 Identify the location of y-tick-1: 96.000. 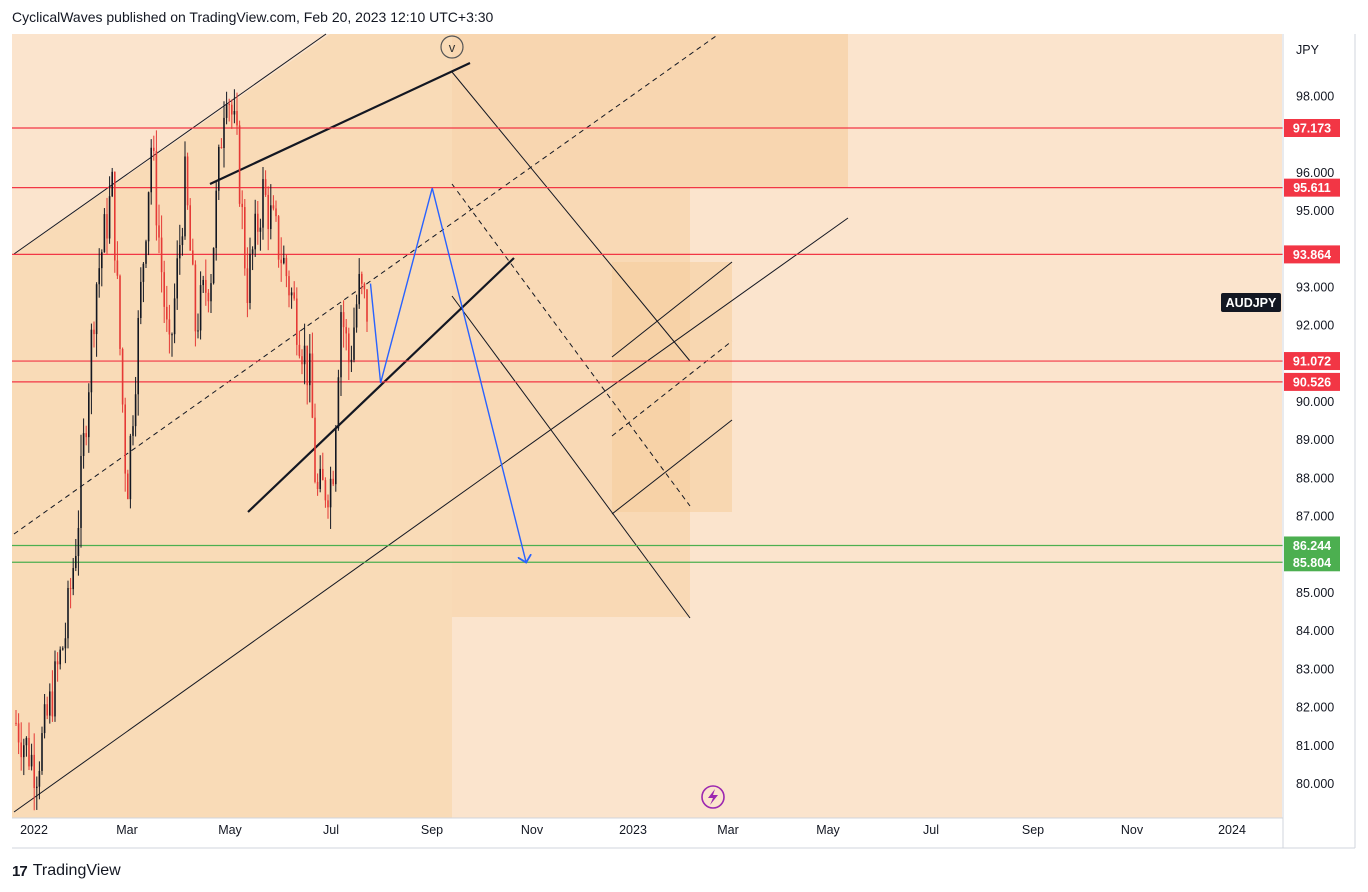
(1315, 173).